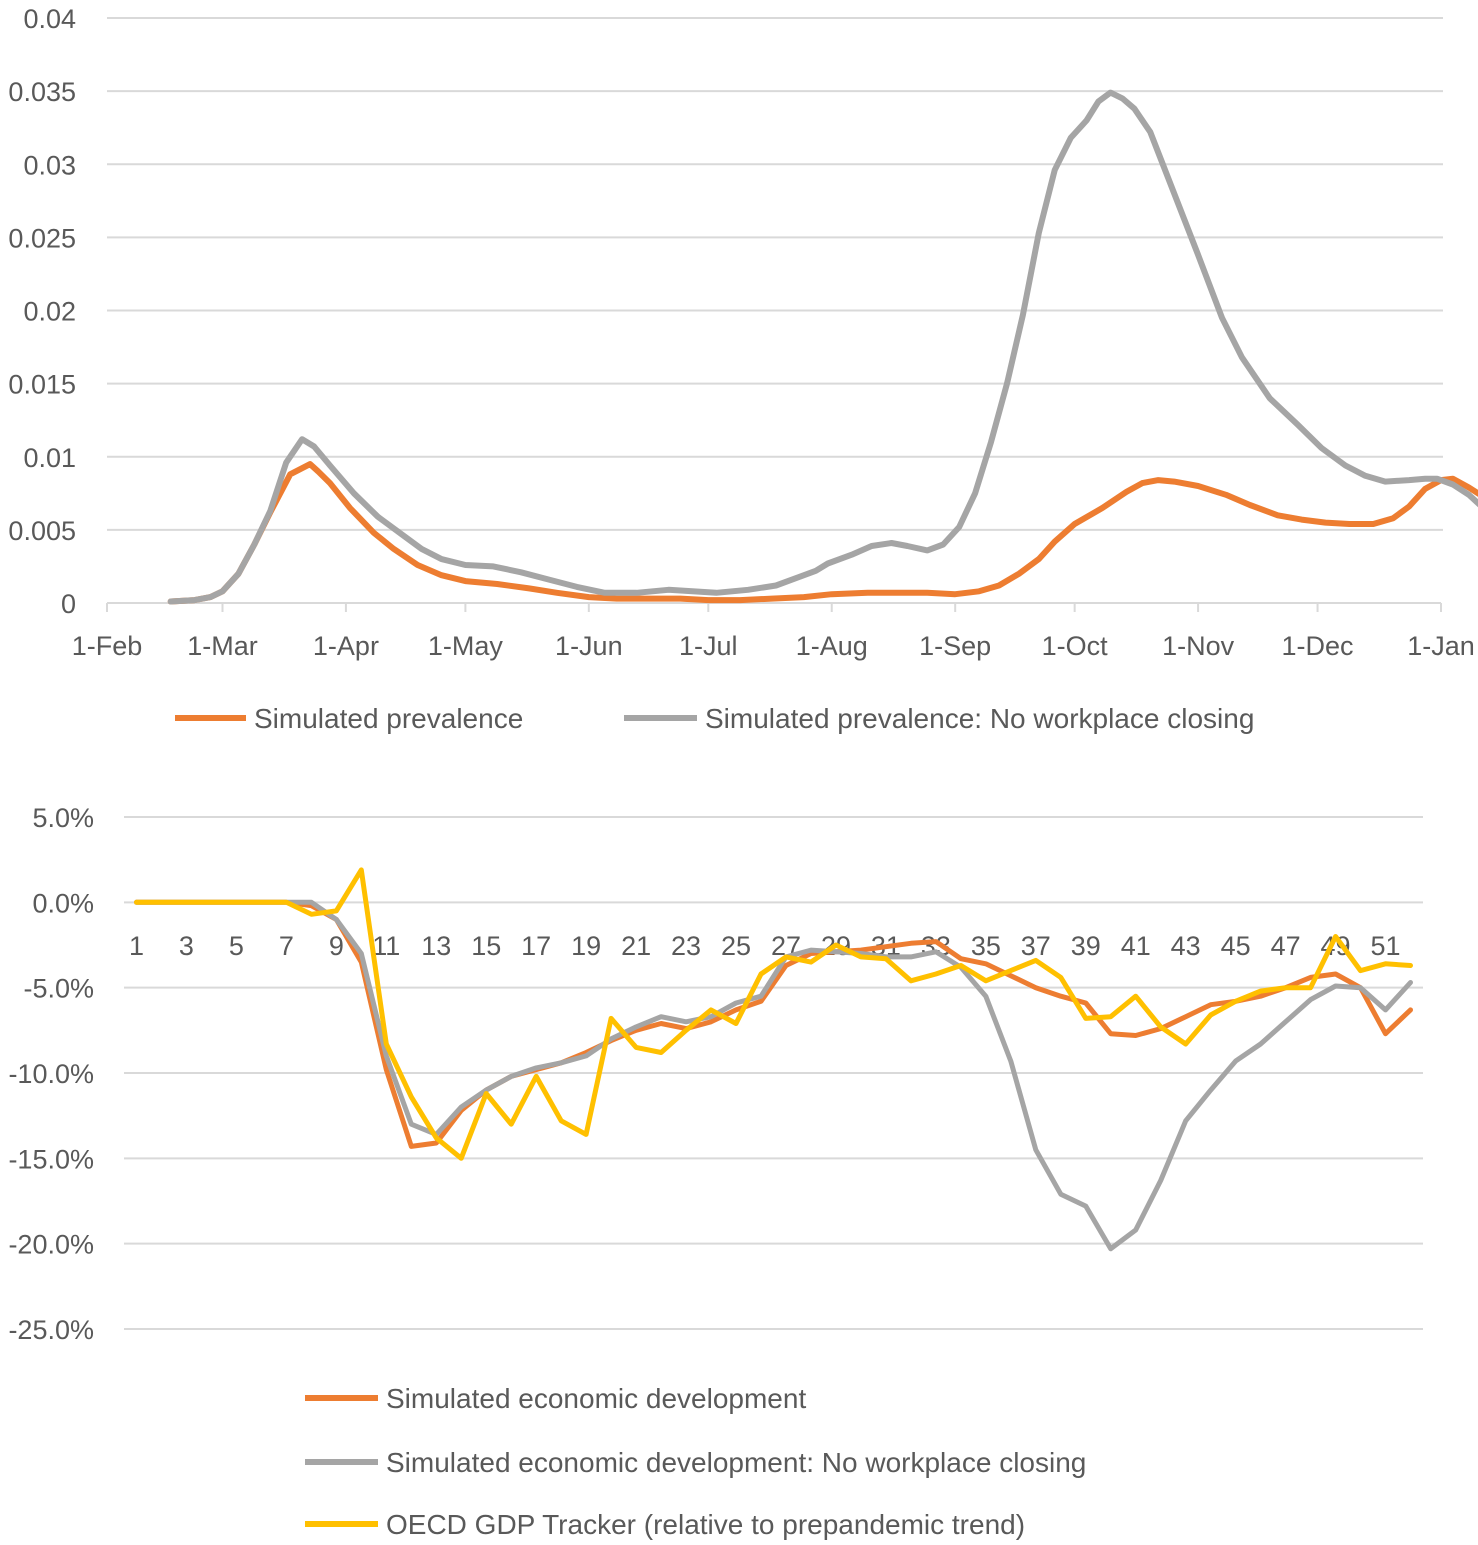 The width and height of the screenshot is (1478, 1545). Describe the element at coordinates (986, 946) in the screenshot. I see `x-tick-label: 35` at that location.